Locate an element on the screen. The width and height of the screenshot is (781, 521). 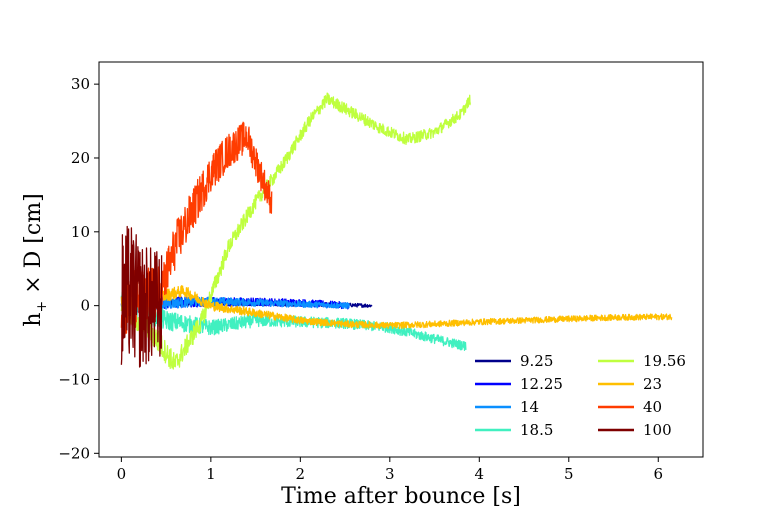
series-line-18.5 is located at coordinates (293, 321).